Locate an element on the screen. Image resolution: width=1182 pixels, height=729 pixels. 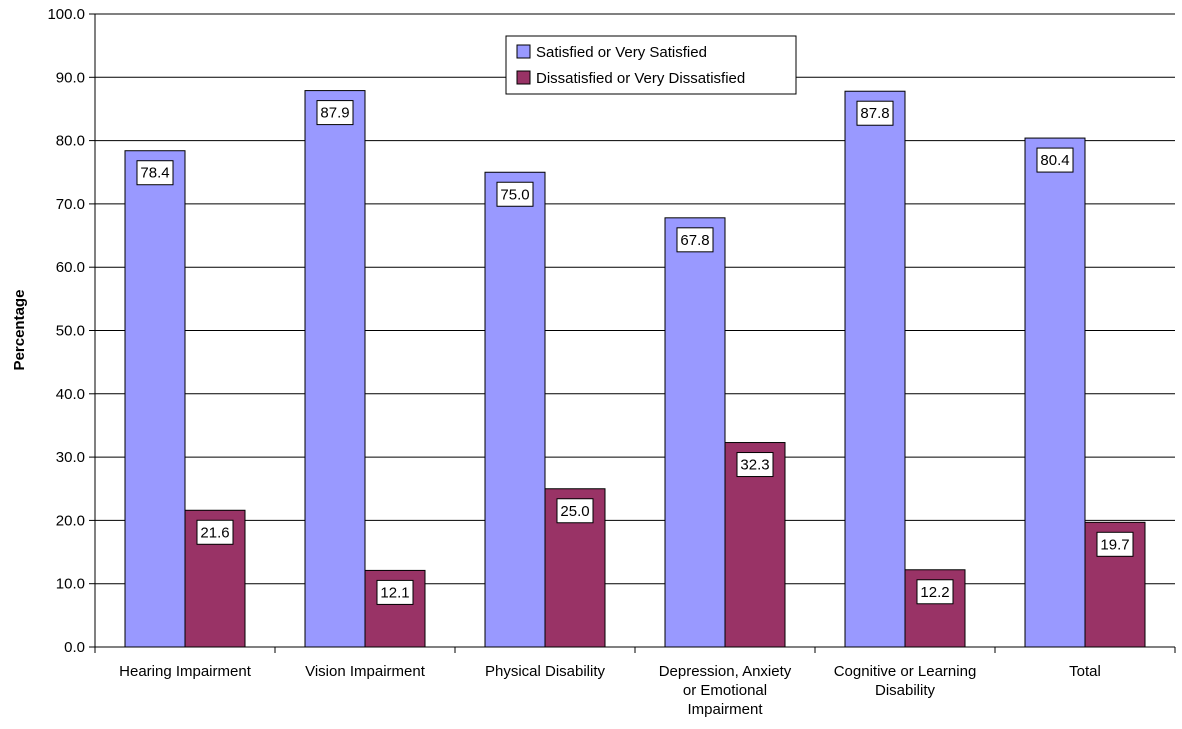
data-label: 32.3 is located at coordinates (754, 465).